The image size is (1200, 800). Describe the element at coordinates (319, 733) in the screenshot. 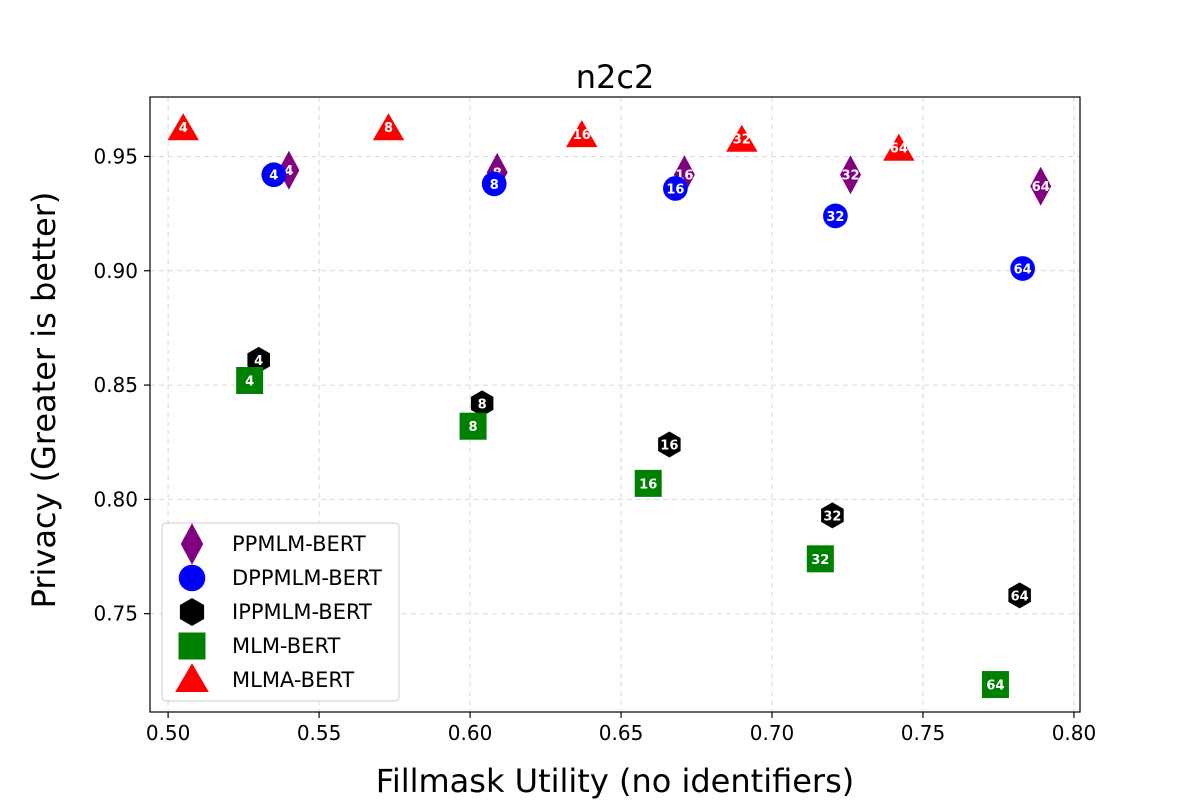

I see `x-tick-label: 0.55` at that location.